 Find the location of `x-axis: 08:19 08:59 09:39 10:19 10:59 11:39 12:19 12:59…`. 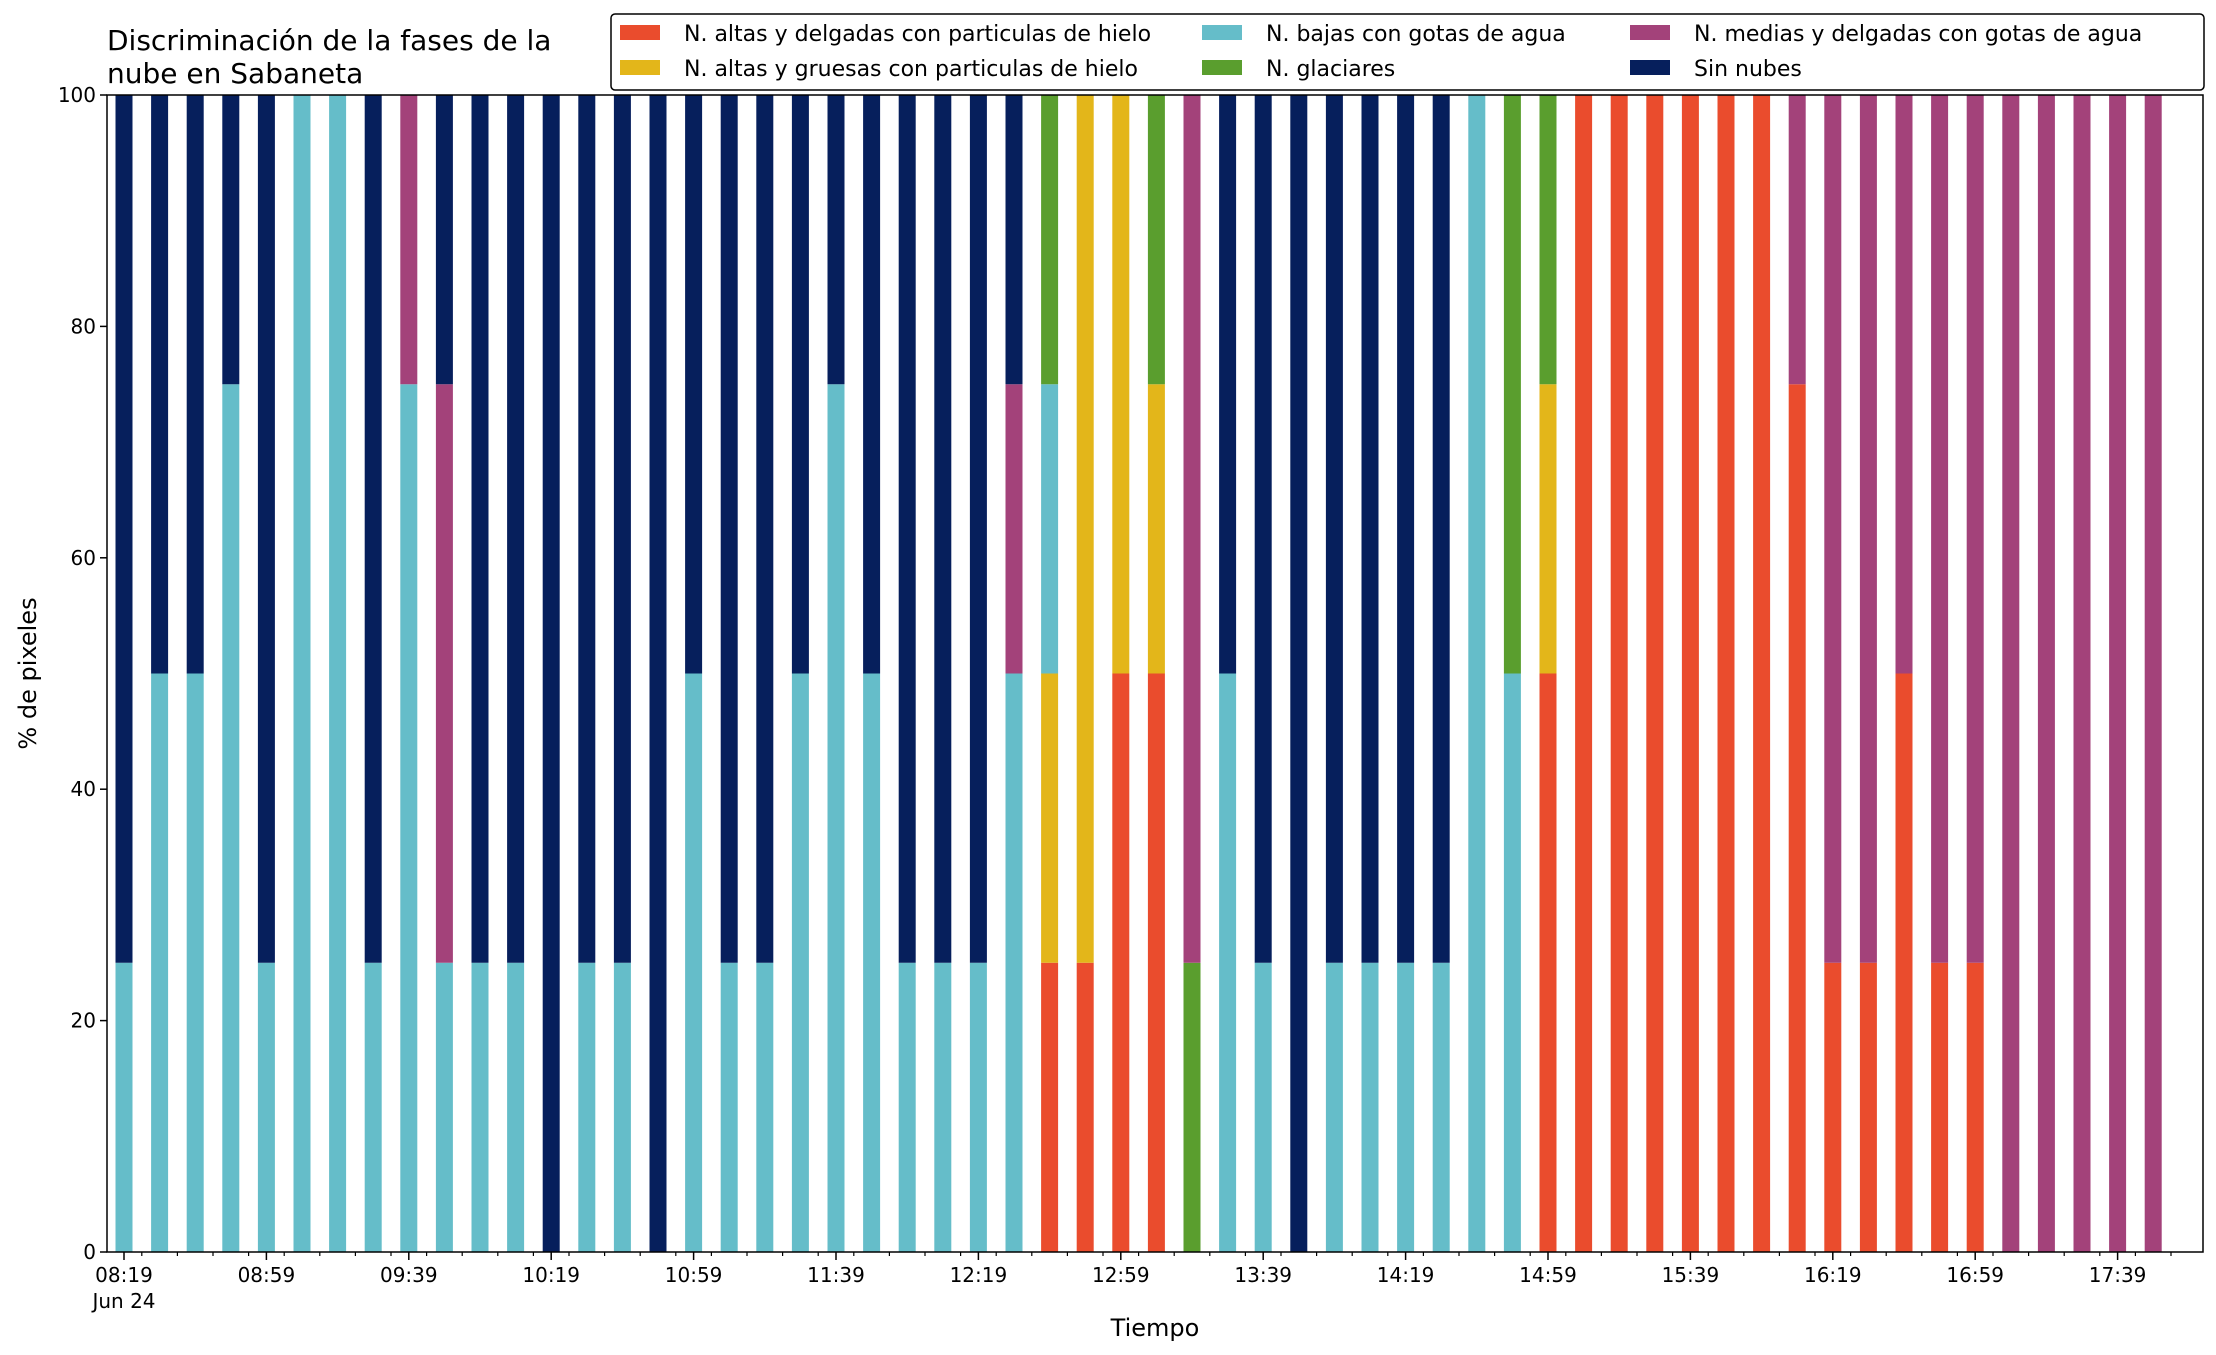

x-axis: 08:19 08:59 09:39 10:19 10:59 11:39 12:19 12:59… is located at coordinates (1131, 1282).